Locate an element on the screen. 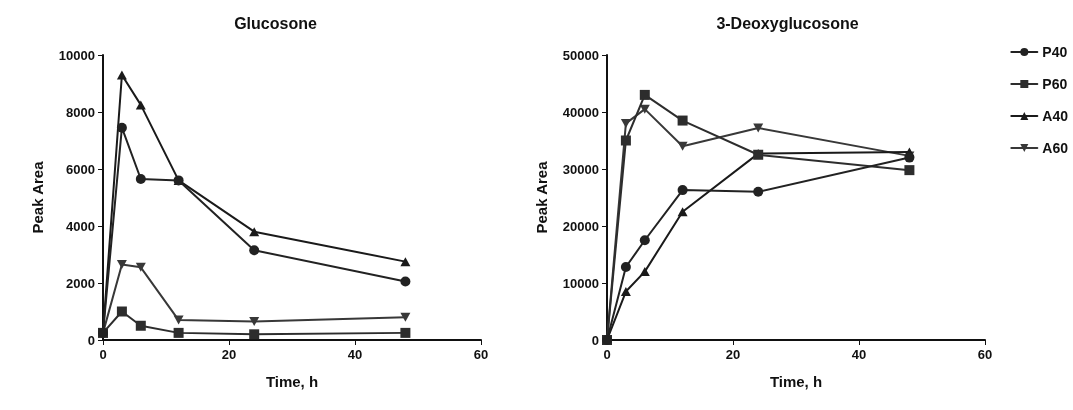 This screenshot has height=410, width=1073. chart-title: 3-Deoxyglucosone is located at coordinates (787, 23).